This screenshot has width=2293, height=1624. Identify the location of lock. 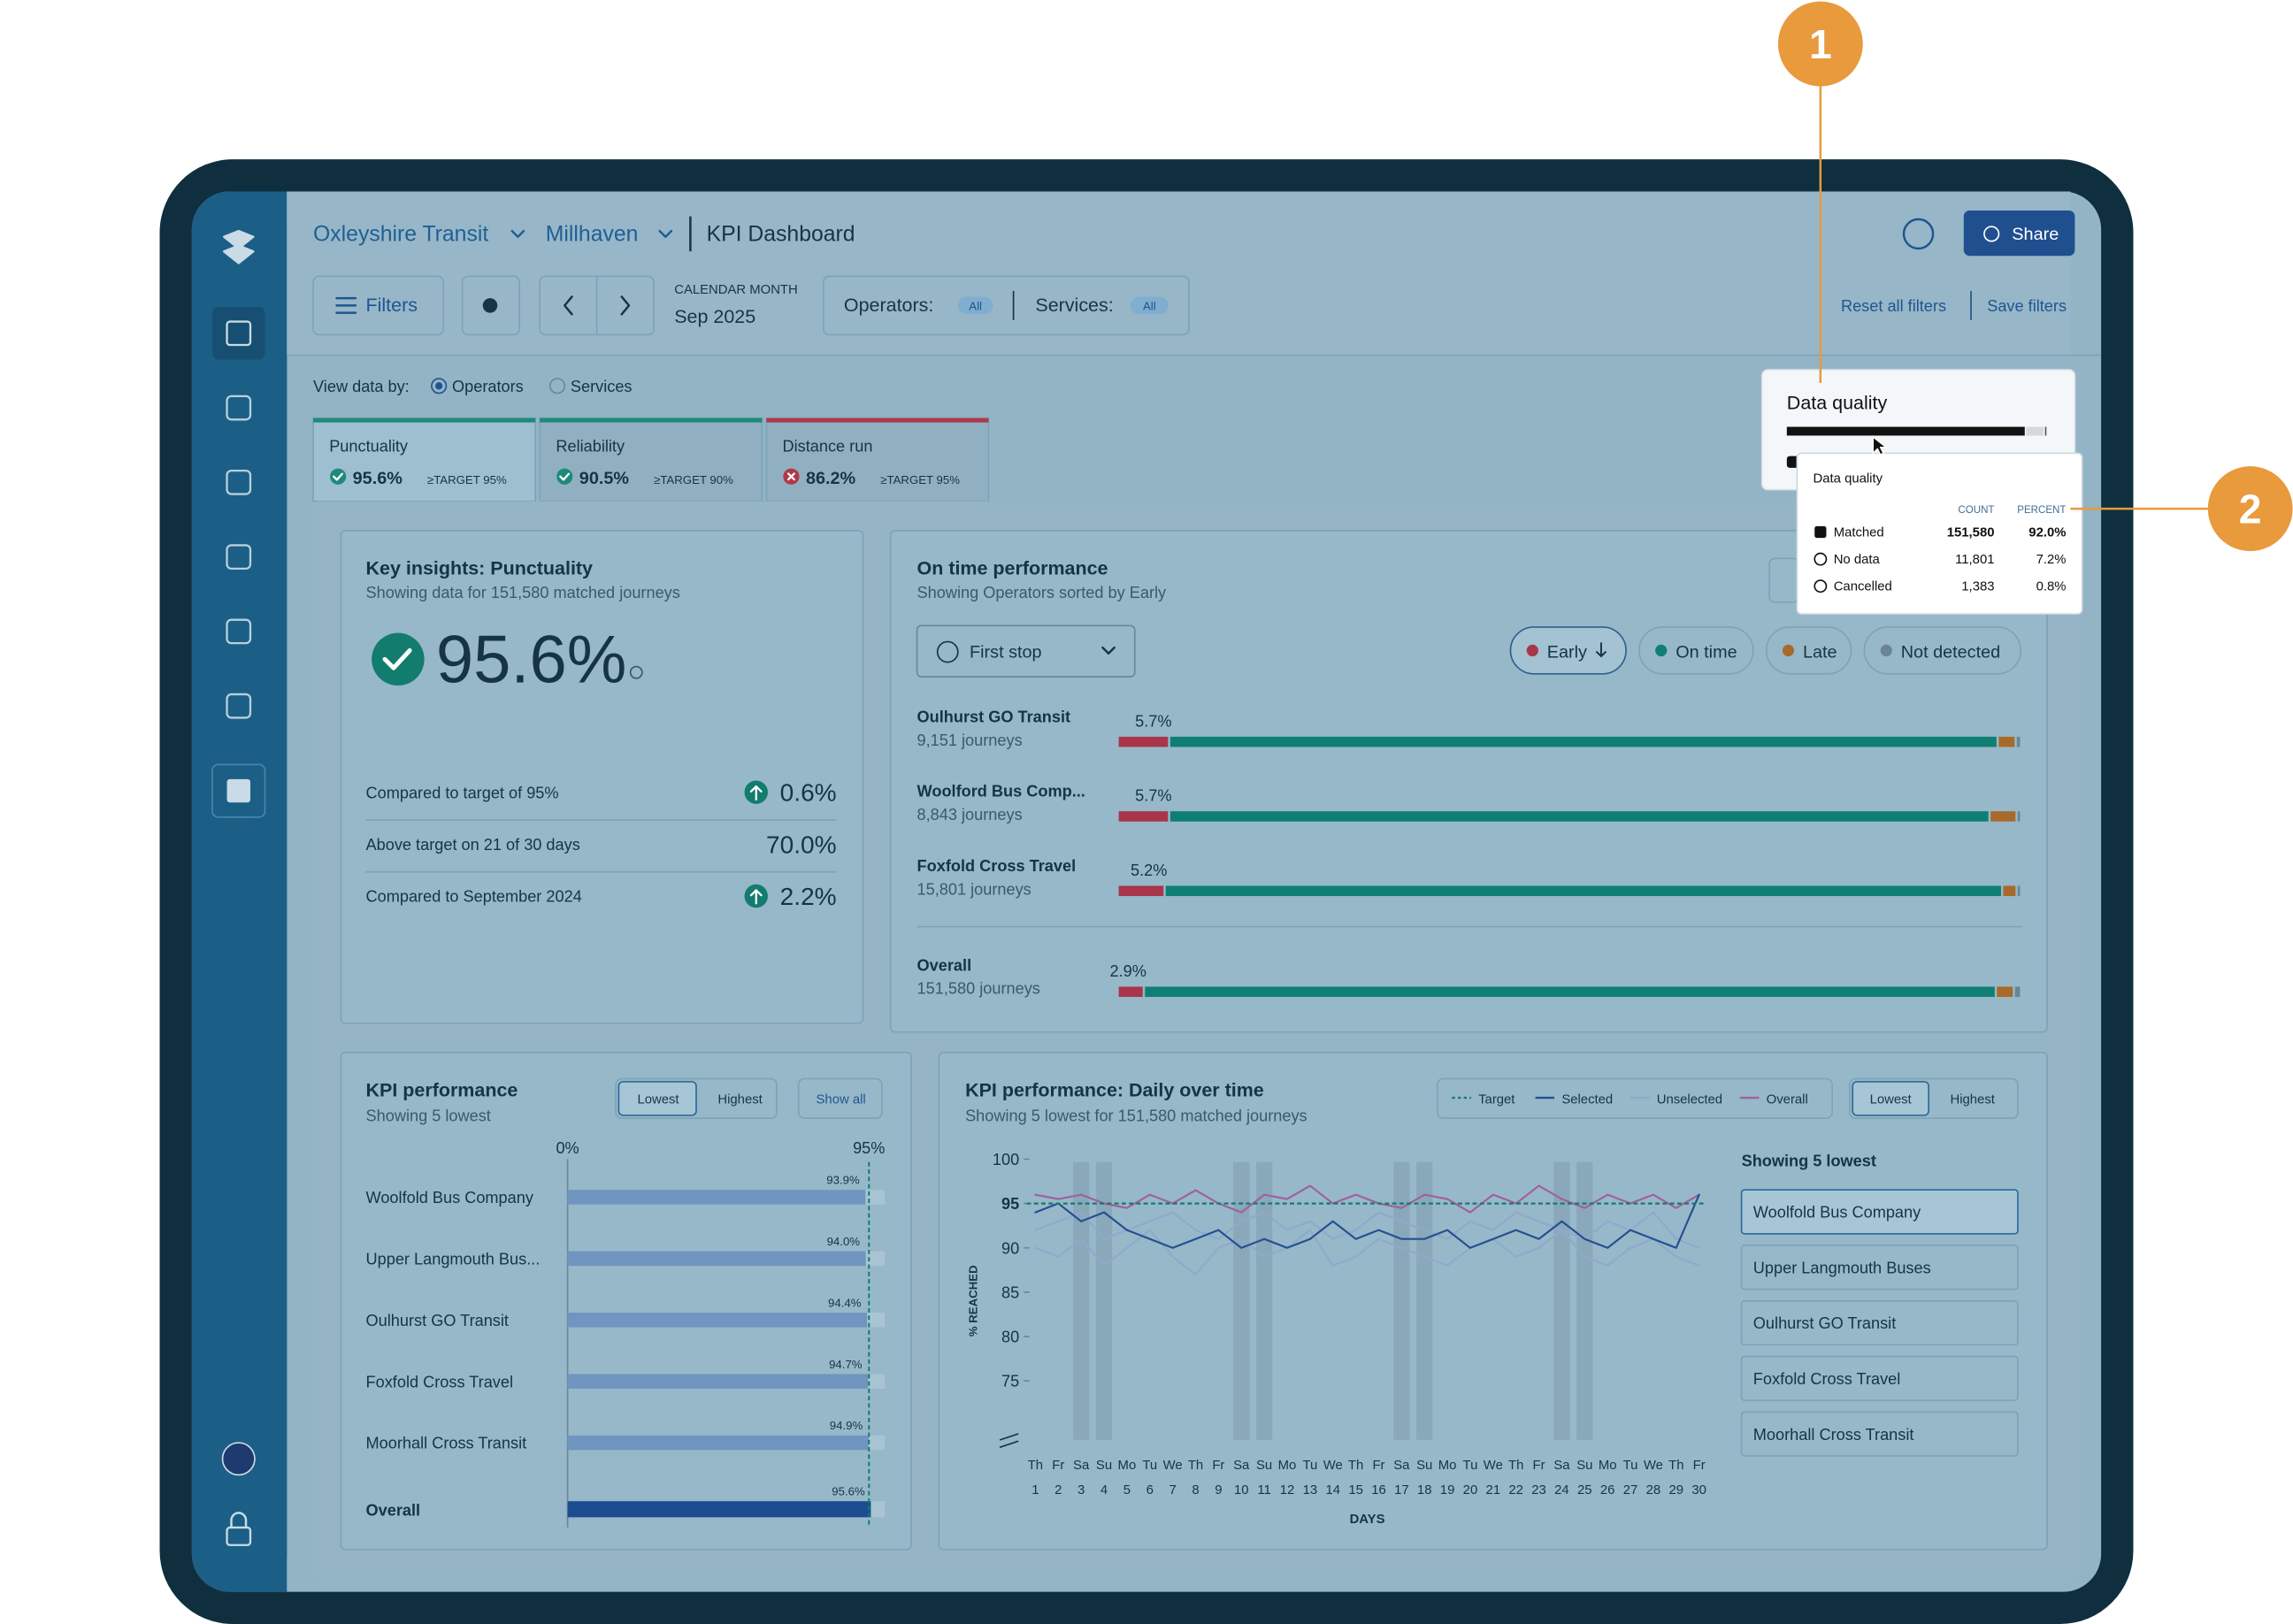
(239, 1536).